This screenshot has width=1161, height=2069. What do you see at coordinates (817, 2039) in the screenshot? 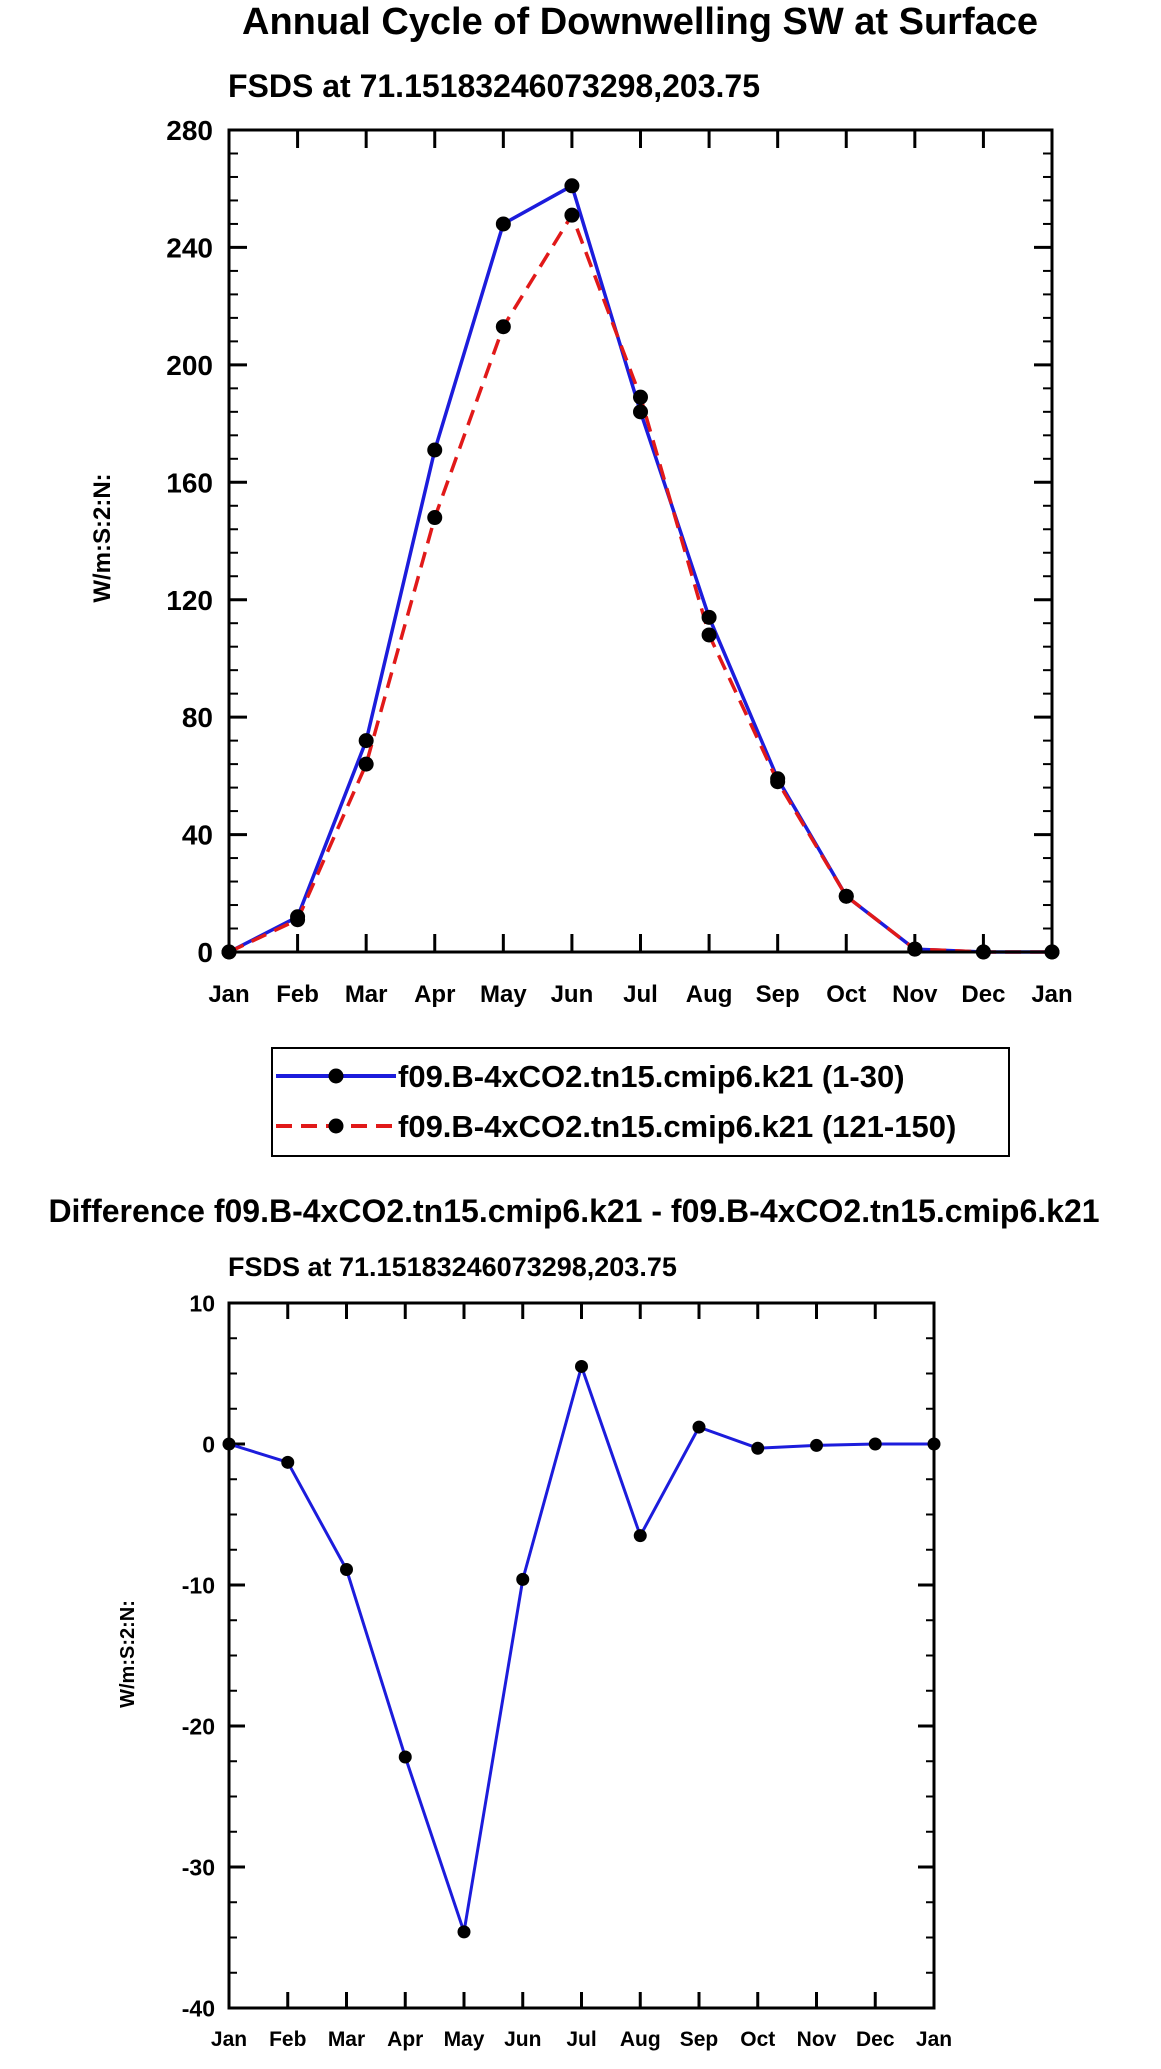
I see `chart2-xtick-label: Nov` at bounding box center [817, 2039].